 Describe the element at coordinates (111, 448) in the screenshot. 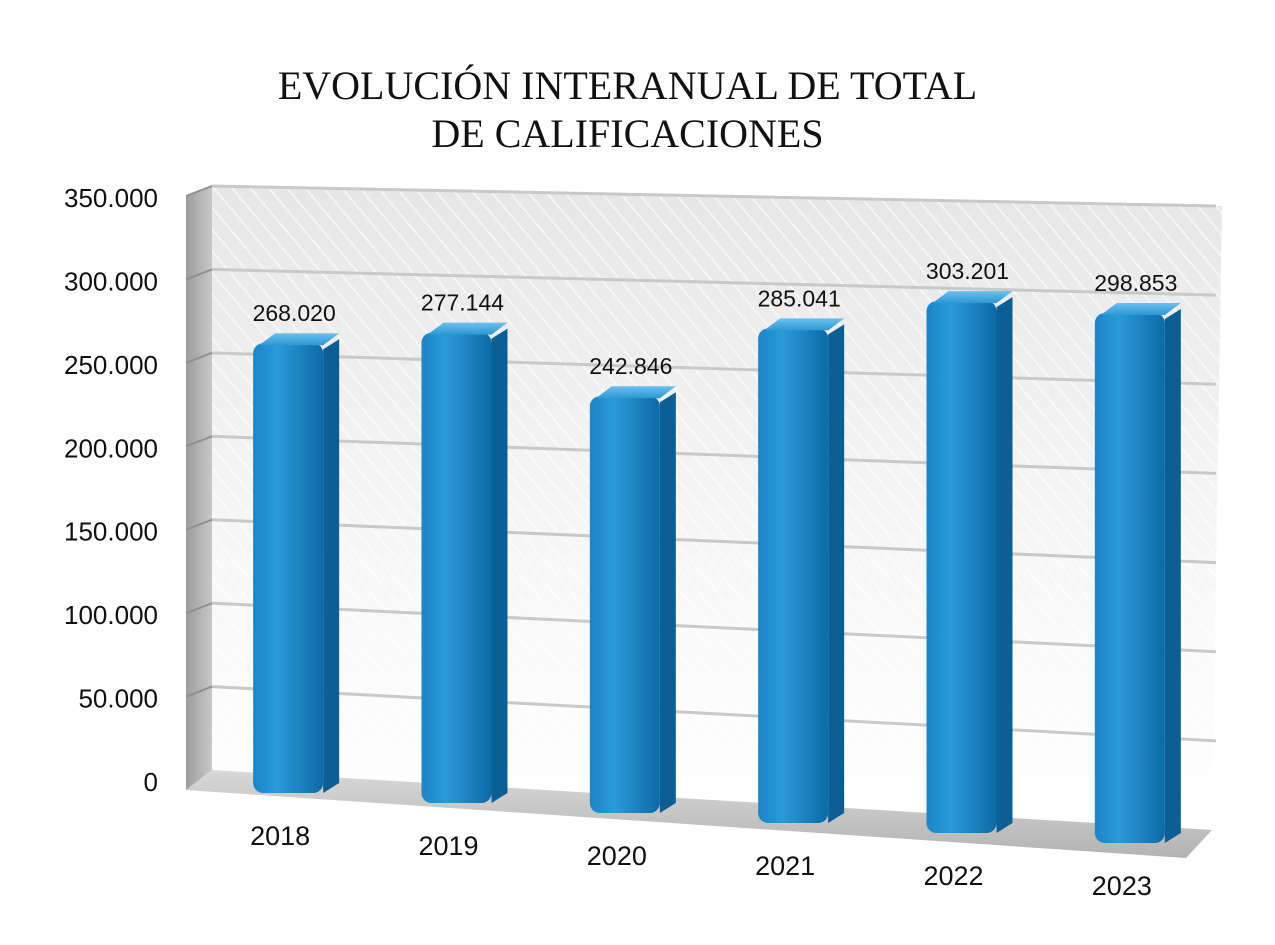

I see `y-tick-label: 200.000` at that location.